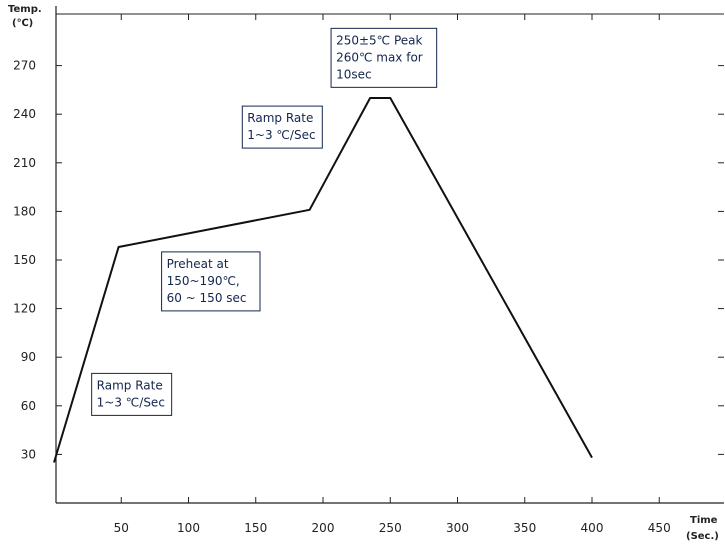 This screenshot has height=546, width=725. I want to click on x-axis-title-line1: Time, so click(704, 520).